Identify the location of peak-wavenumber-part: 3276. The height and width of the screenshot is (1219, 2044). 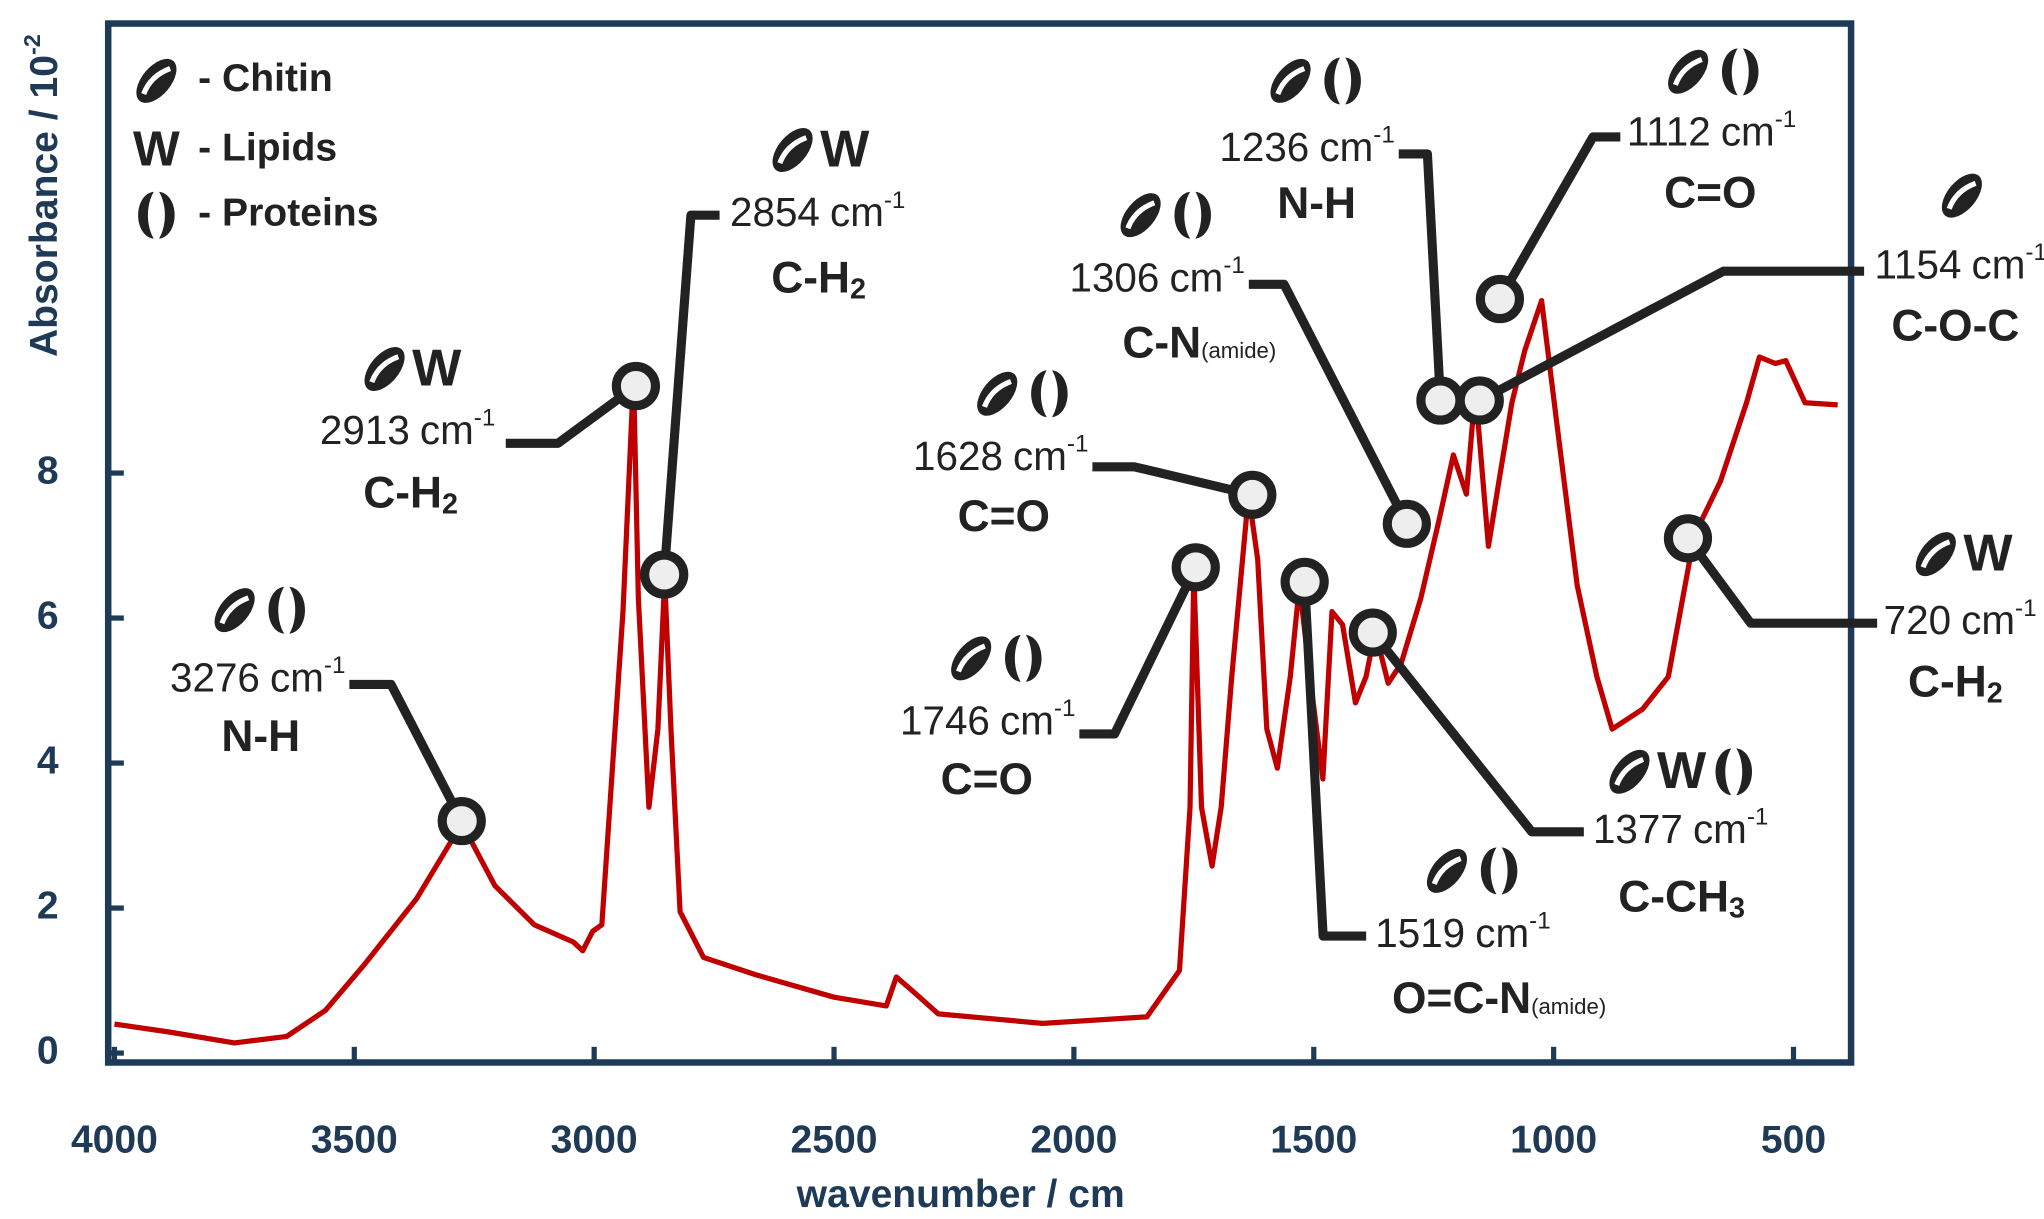
(215, 677).